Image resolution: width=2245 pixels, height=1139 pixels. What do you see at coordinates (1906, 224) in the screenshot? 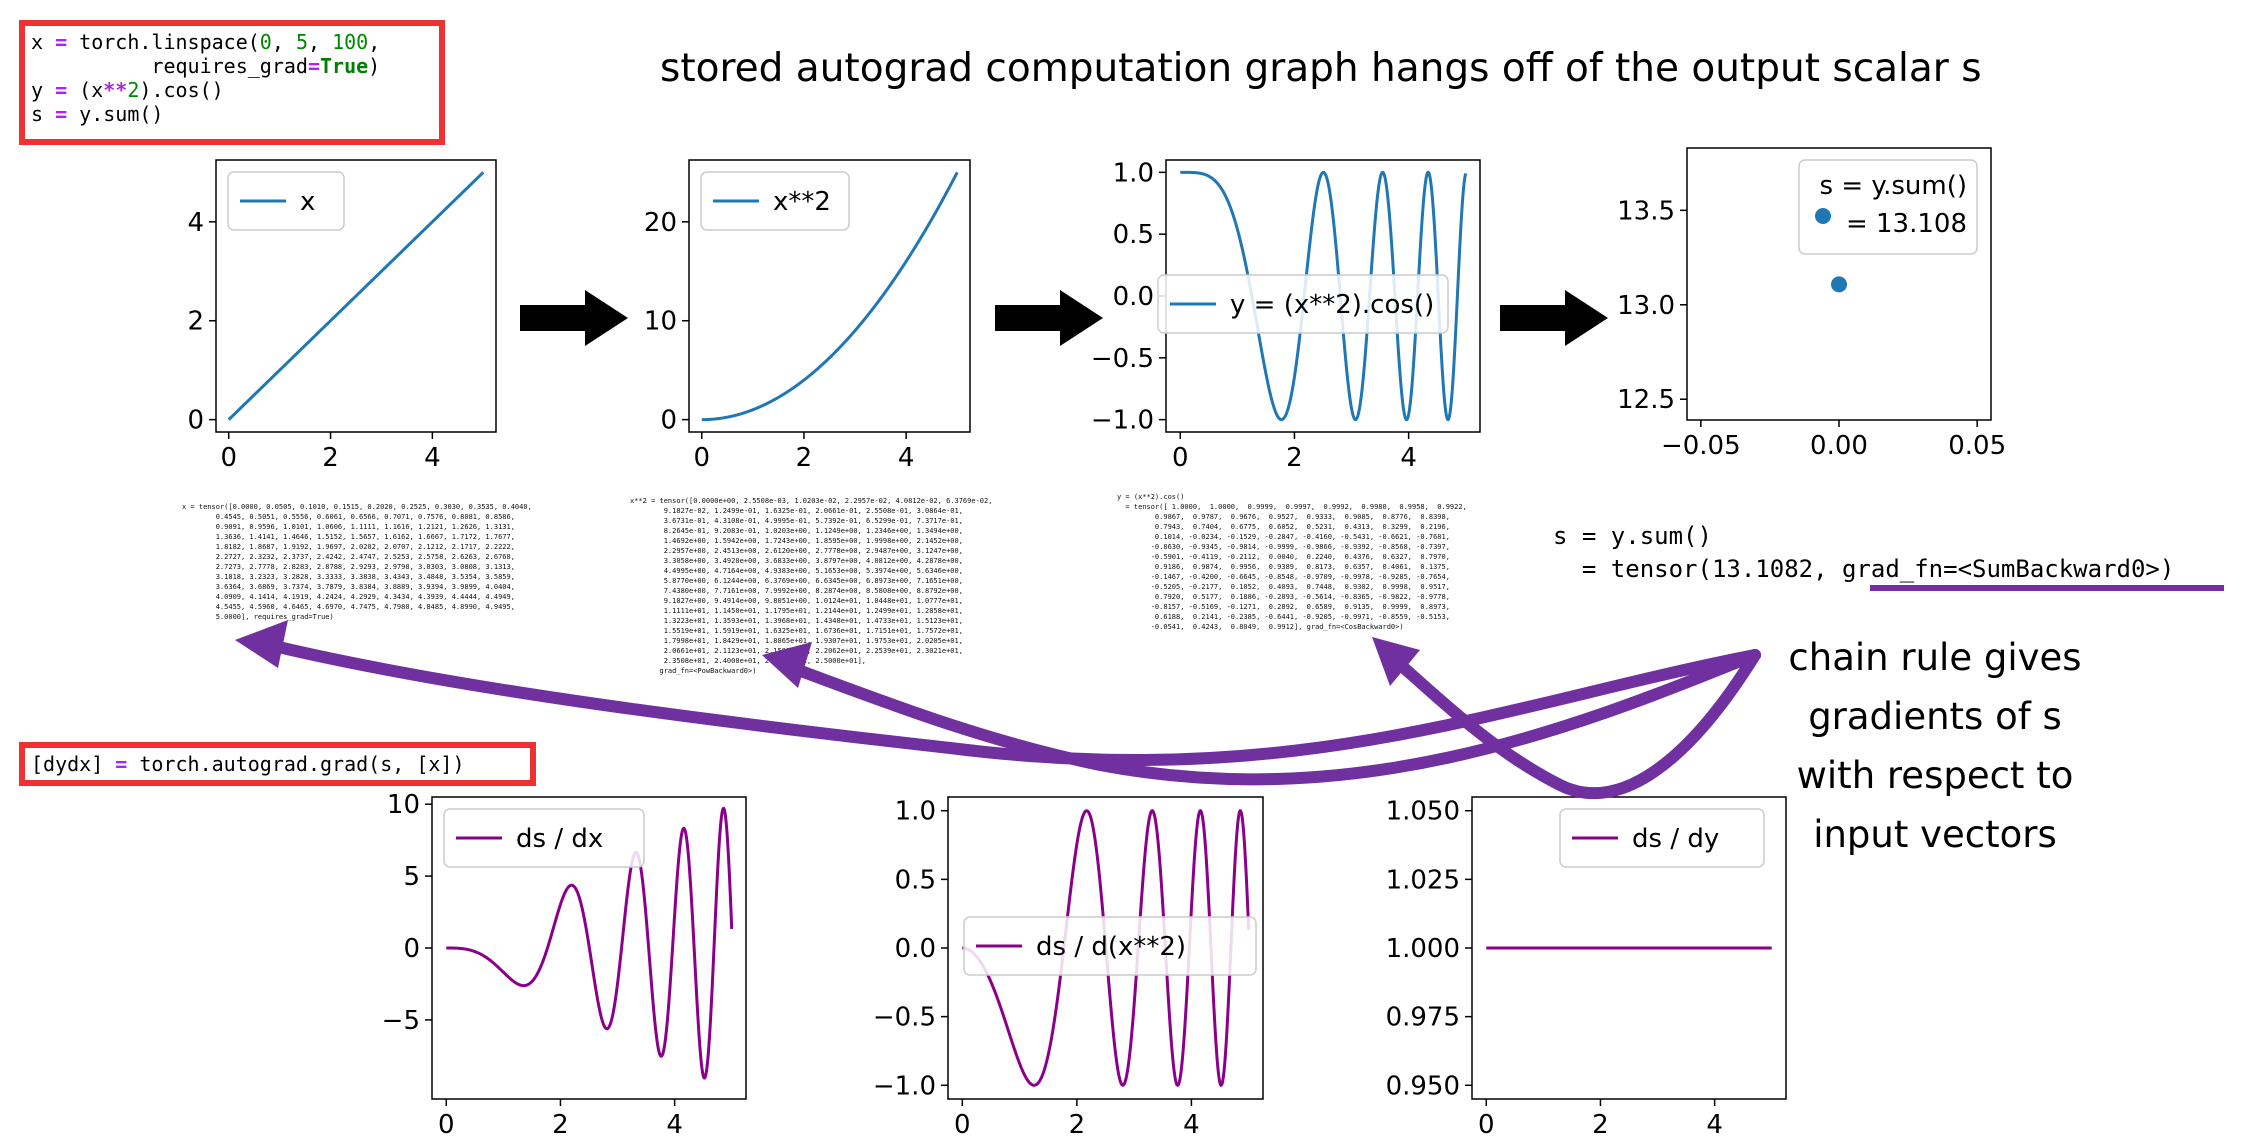
I see `legend-label: = 13.108` at bounding box center [1906, 224].